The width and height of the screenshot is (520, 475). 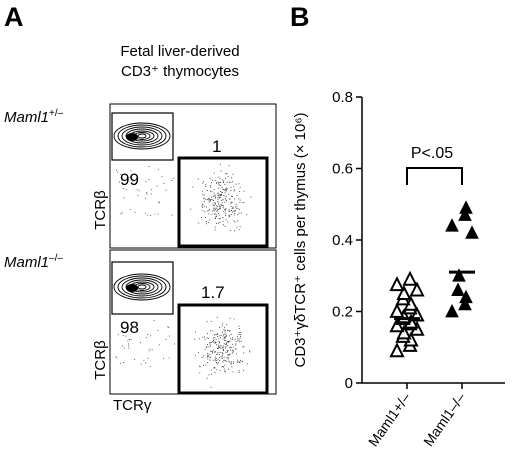 I want to click on gate-ab-value-ko: 98, so click(x=129, y=327).